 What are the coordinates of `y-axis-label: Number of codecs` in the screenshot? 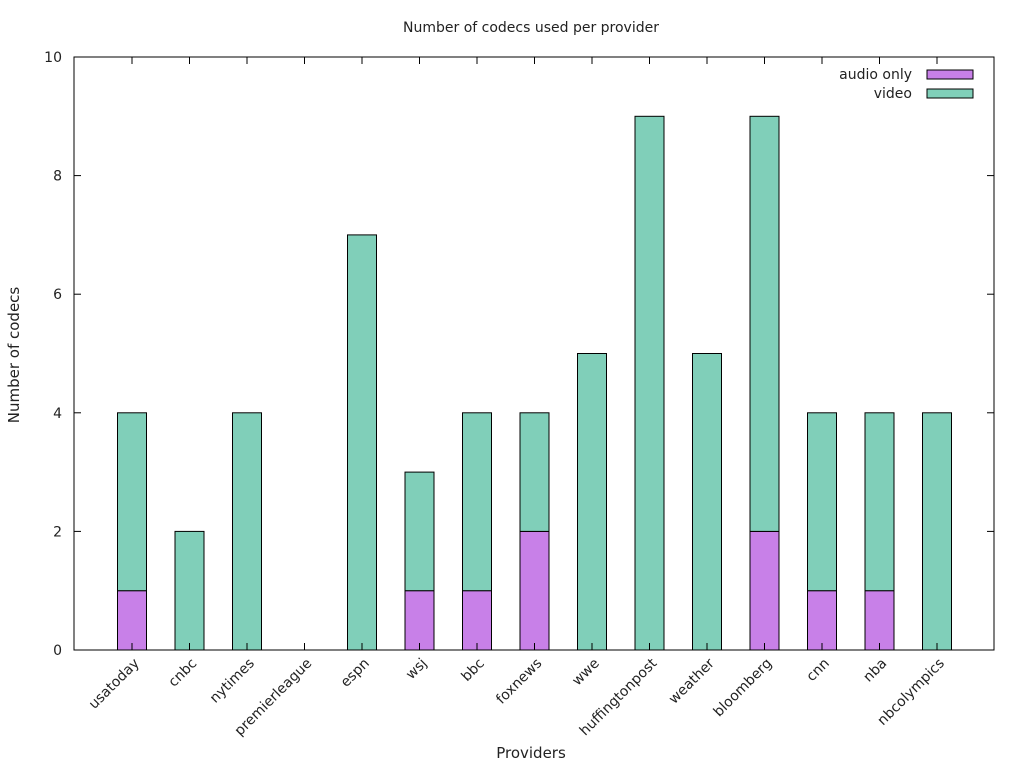 It's located at (14, 355).